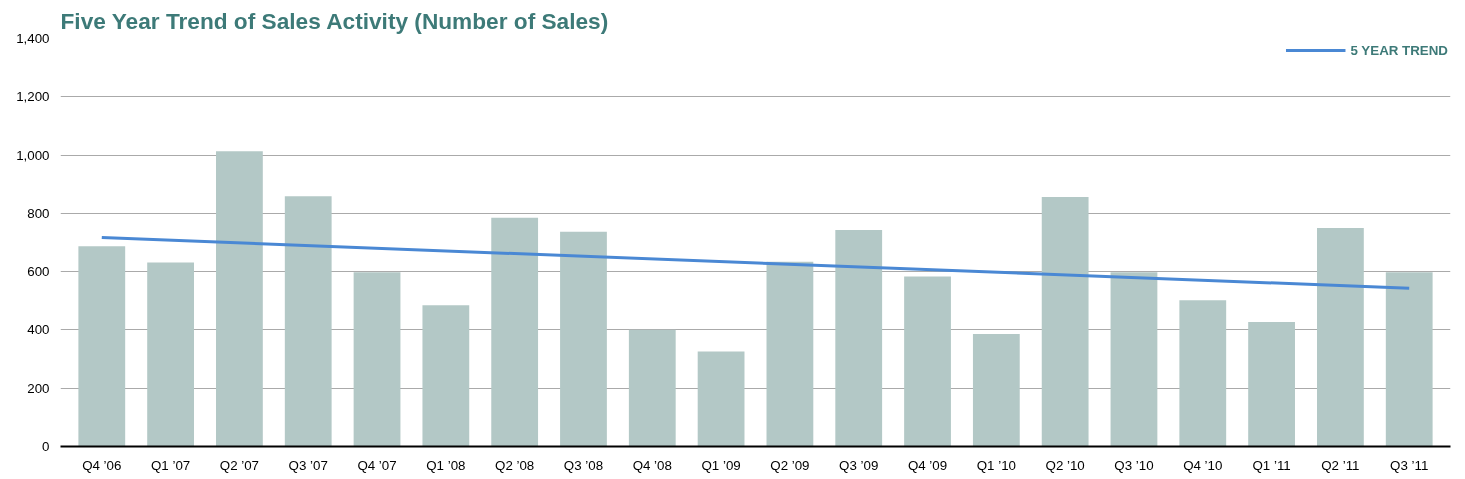  I want to click on x-tick-label: Q2 ’07, so click(239, 465).